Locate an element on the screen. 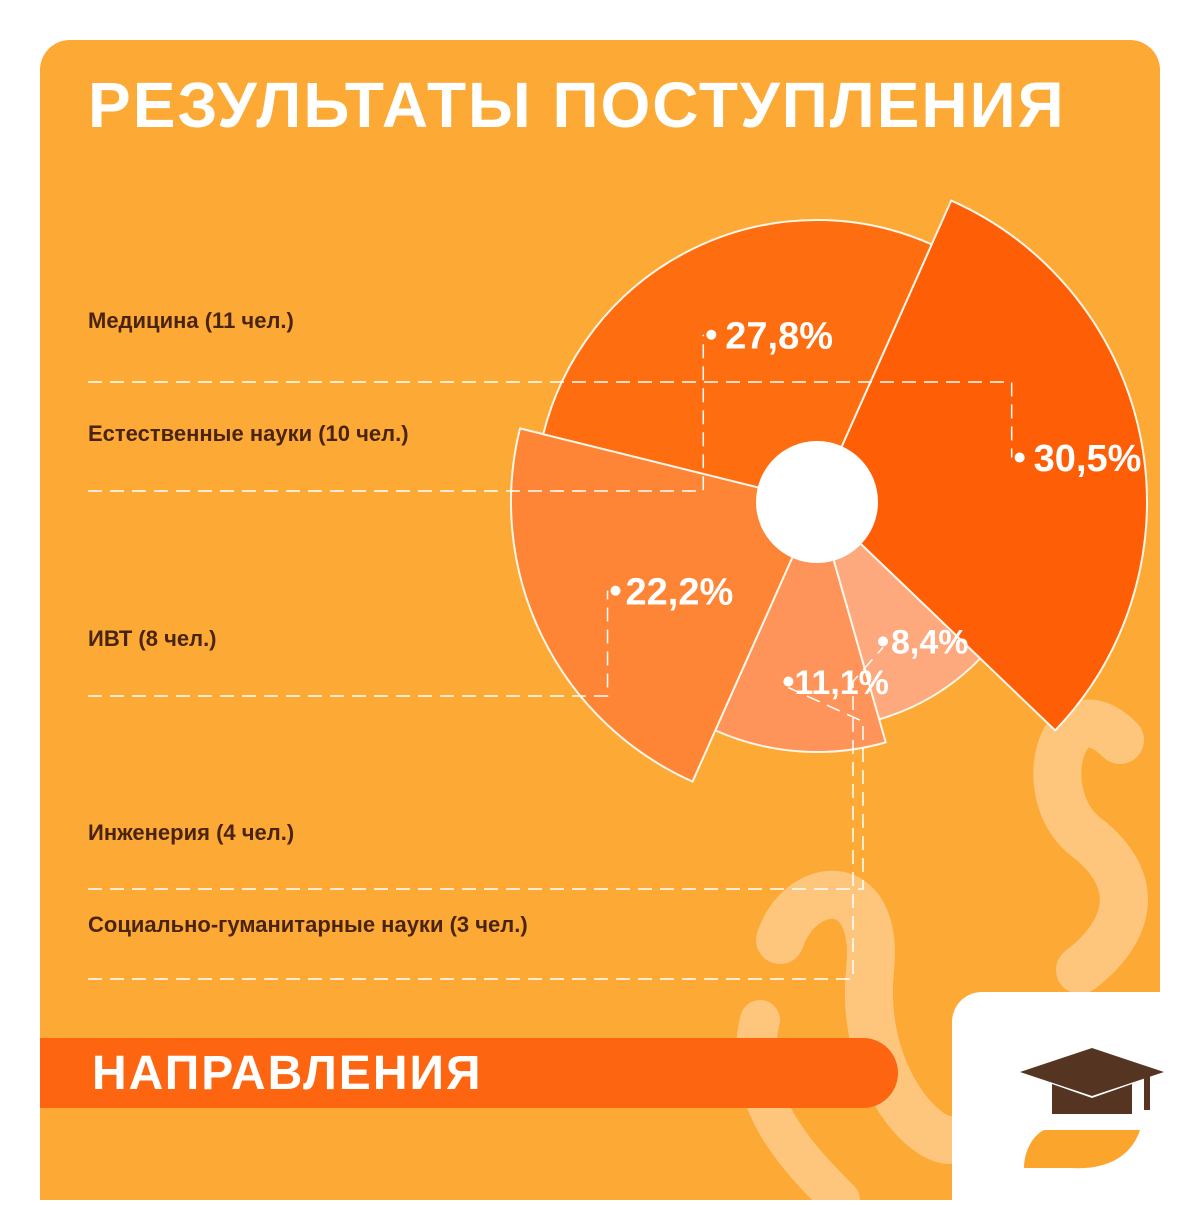  banner-title: НАПРАВЛЕНИЯ is located at coordinates (287, 1073).